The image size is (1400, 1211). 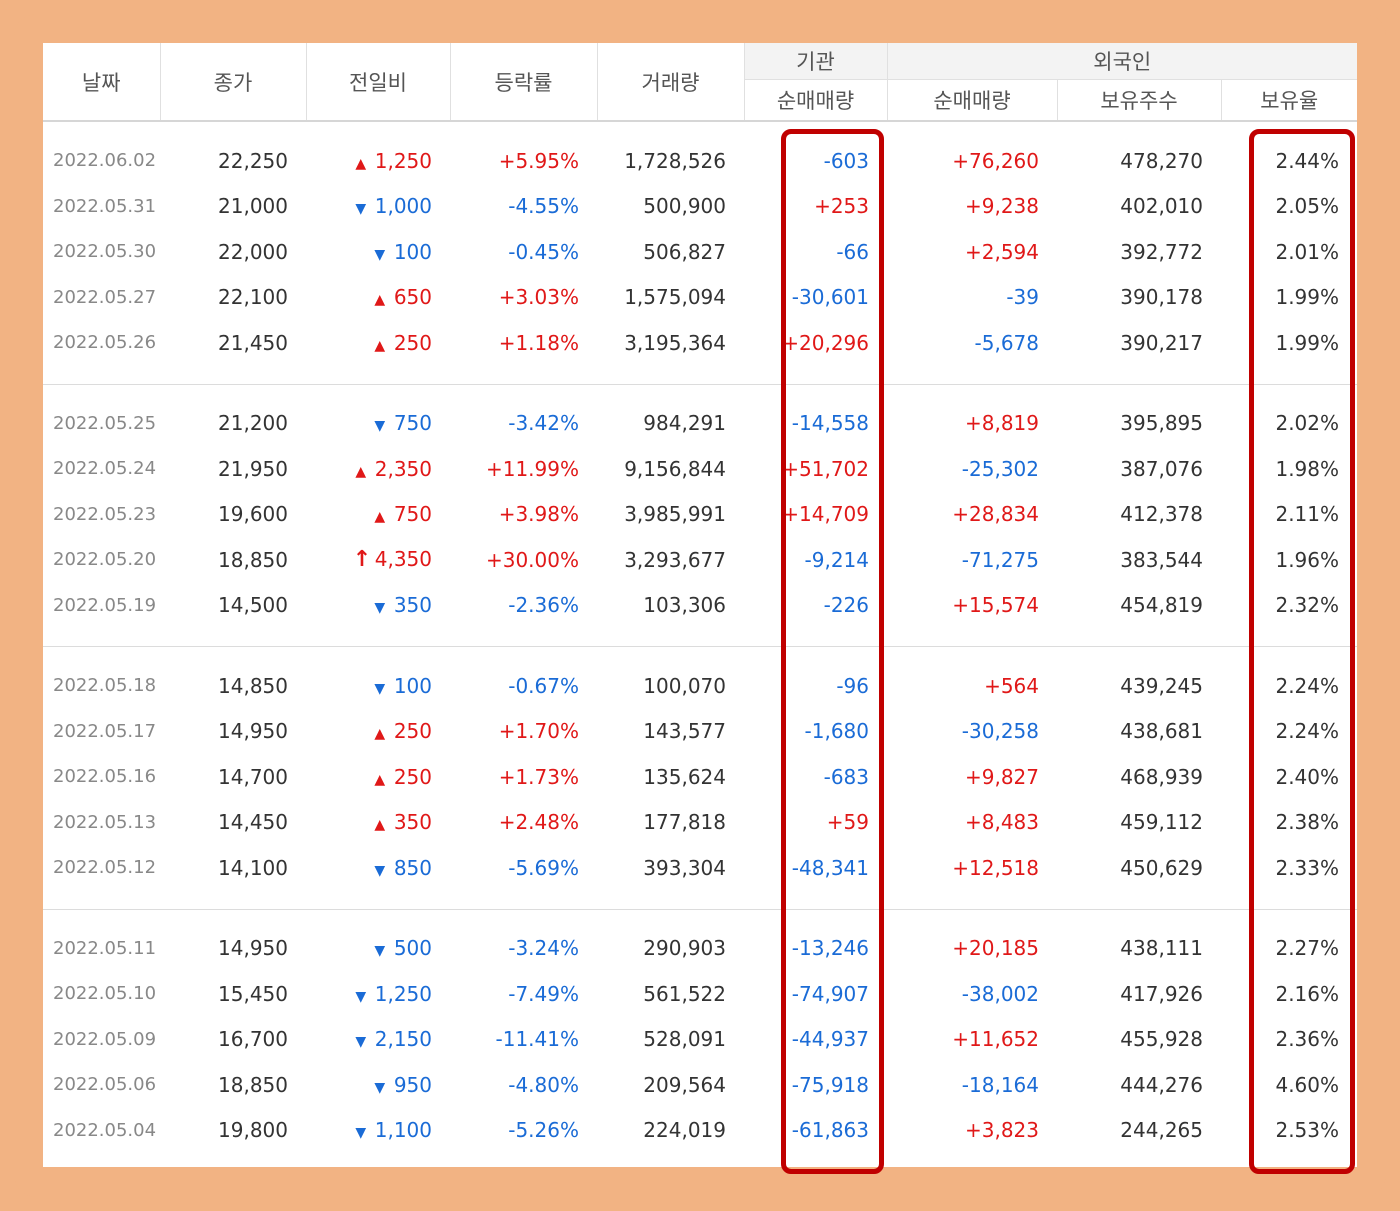 I want to click on cell-inst-net: -61,863, so click(x=830, y=1130).